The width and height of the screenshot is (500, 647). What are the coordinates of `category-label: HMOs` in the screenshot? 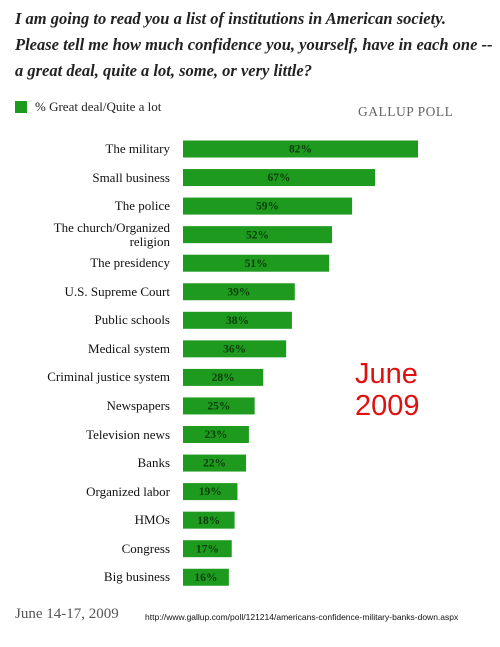 It's located at (152, 520).